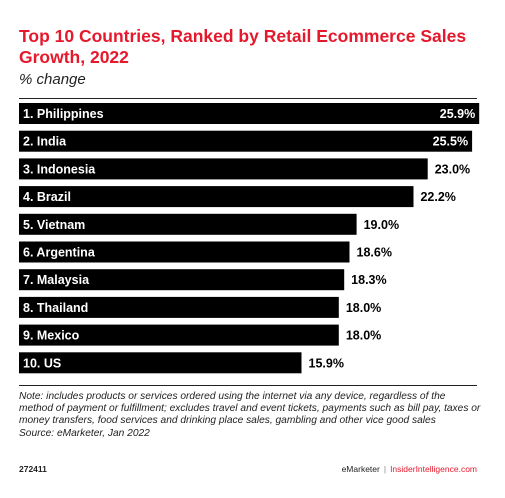  Describe the element at coordinates (450, 142) in the screenshot. I see `value-label: 25.5%` at that location.